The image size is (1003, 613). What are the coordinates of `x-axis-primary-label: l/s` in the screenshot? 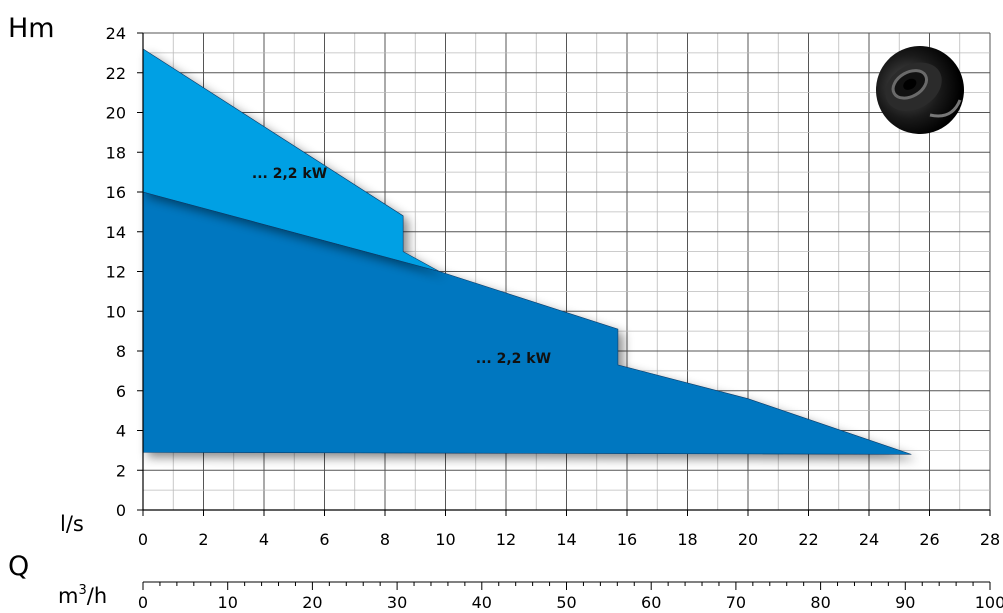 It's located at (72, 524).